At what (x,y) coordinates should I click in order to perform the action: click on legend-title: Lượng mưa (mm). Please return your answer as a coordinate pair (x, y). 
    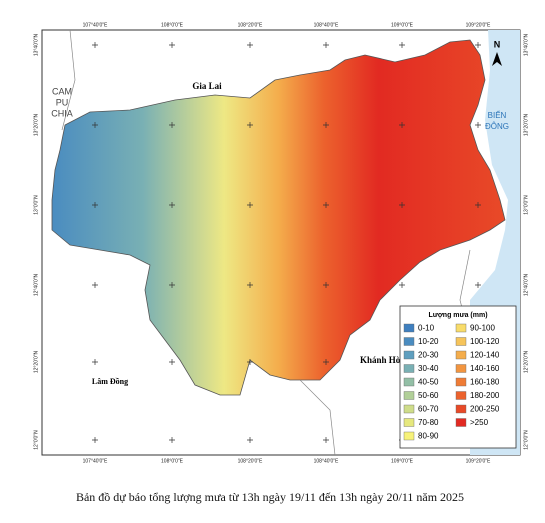
    Looking at the image, I should click on (457, 315).